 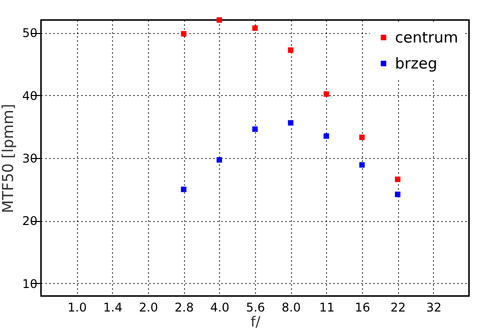 What do you see at coordinates (30, 221) in the screenshot?
I see `y-tick-label: 20` at bounding box center [30, 221].